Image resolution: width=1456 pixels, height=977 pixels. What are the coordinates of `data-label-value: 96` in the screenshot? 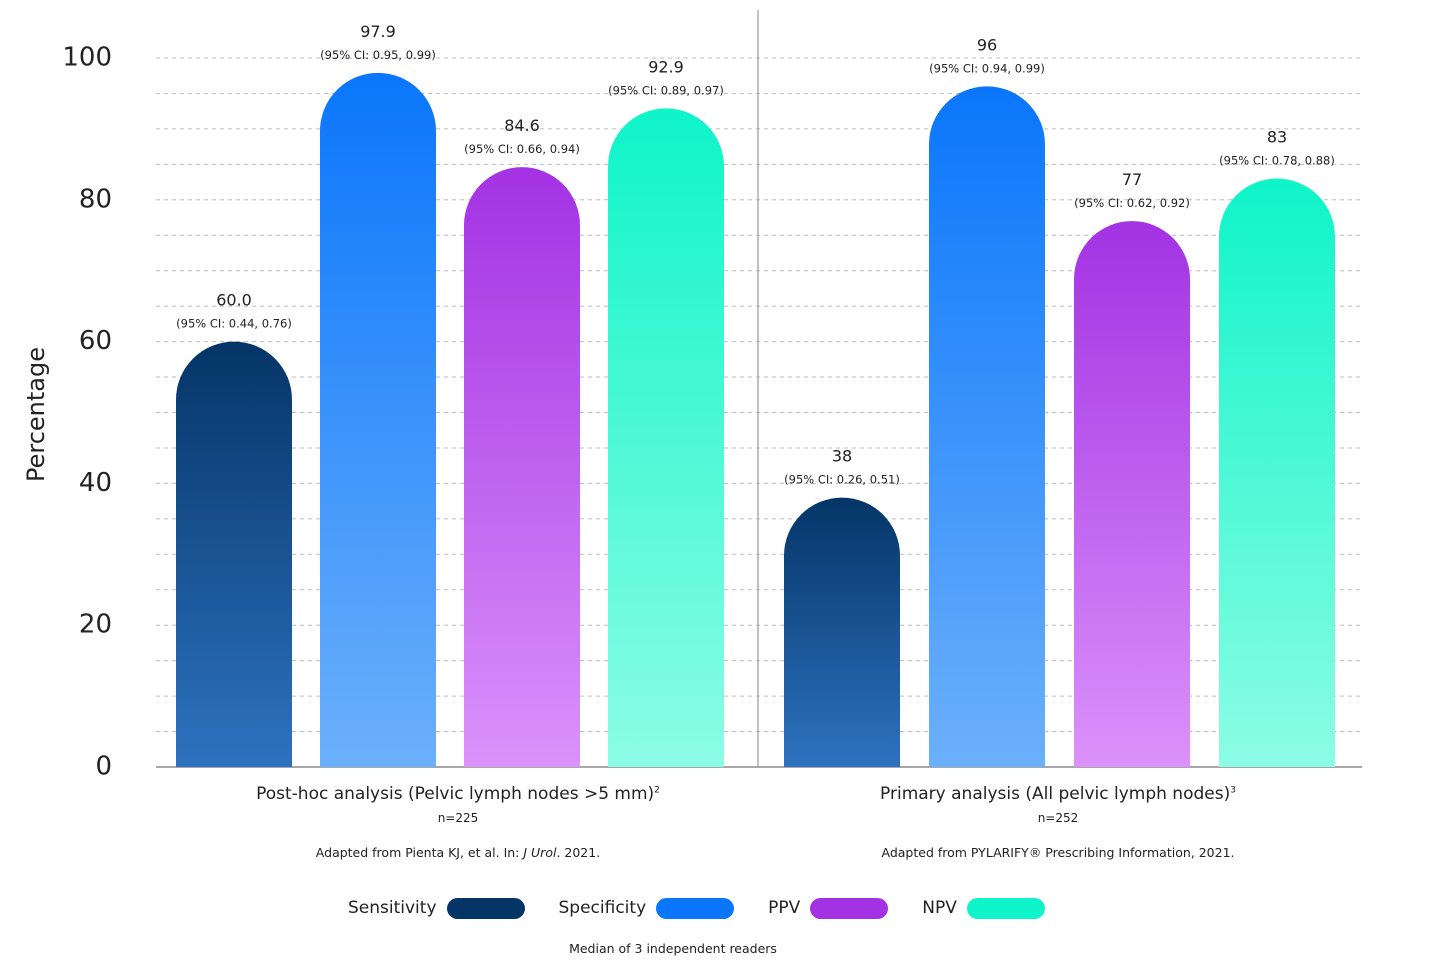 It's located at (987, 44).